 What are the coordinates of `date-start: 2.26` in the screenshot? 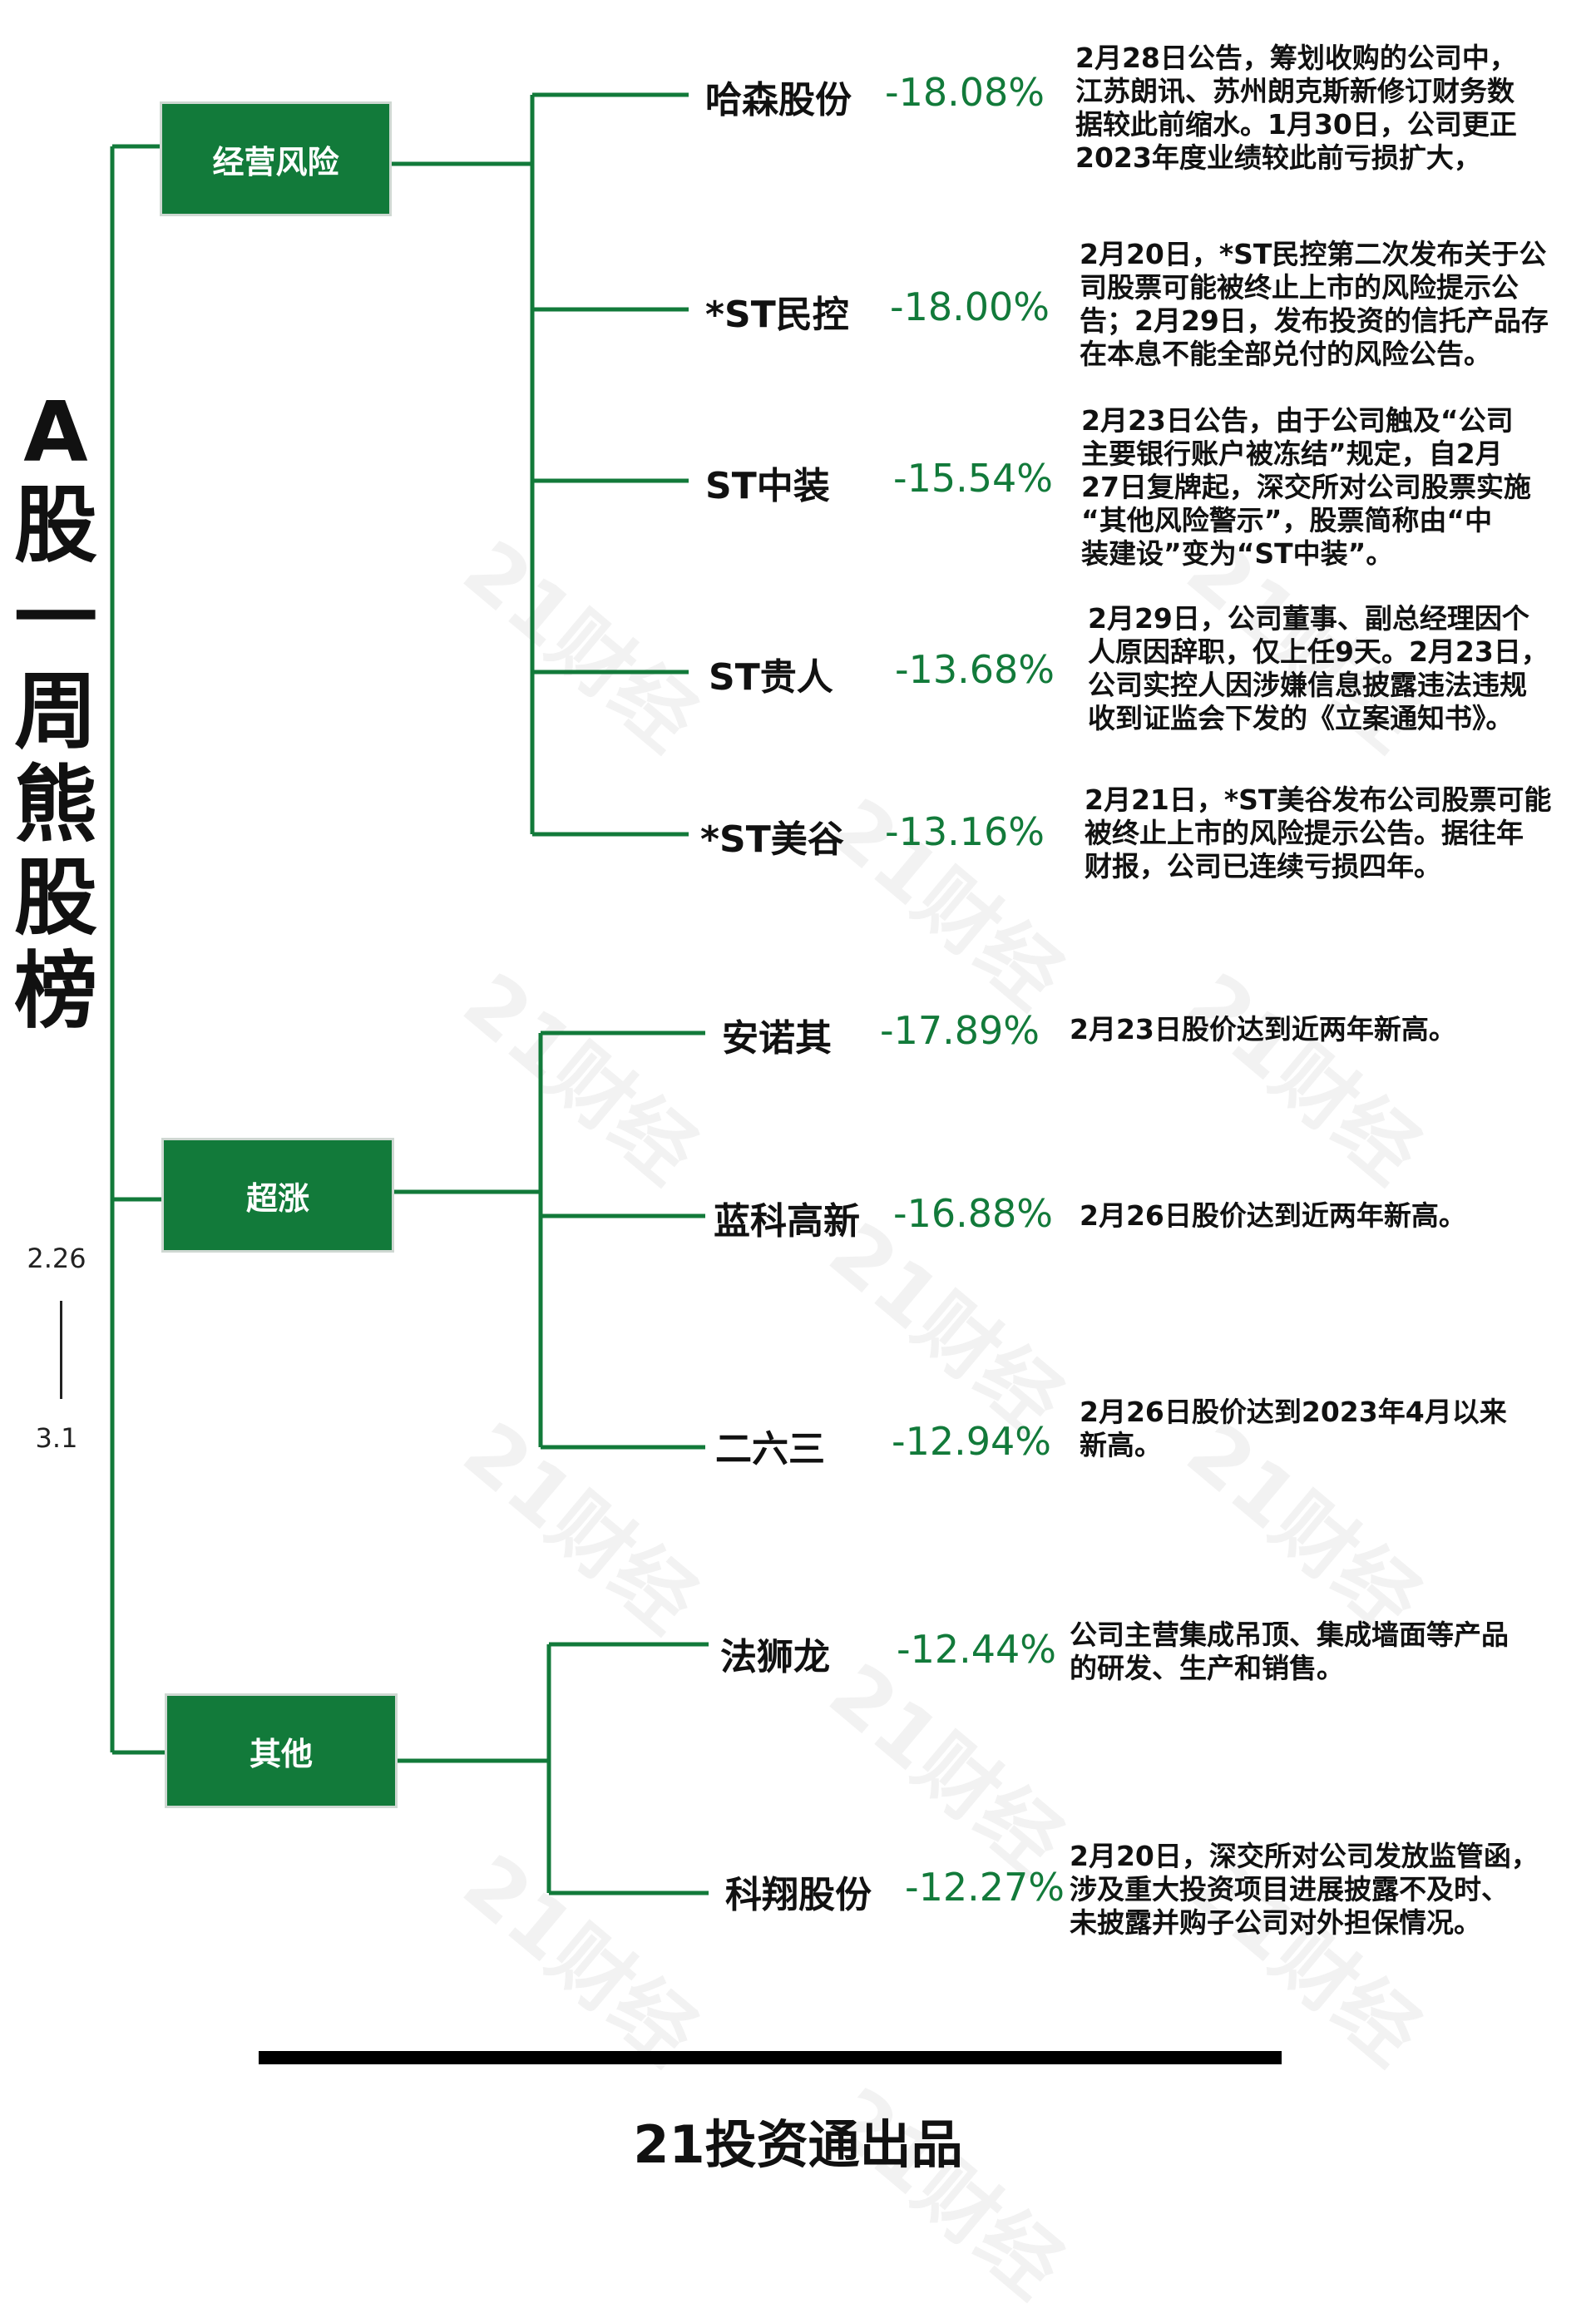 It's located at (56, 1259).